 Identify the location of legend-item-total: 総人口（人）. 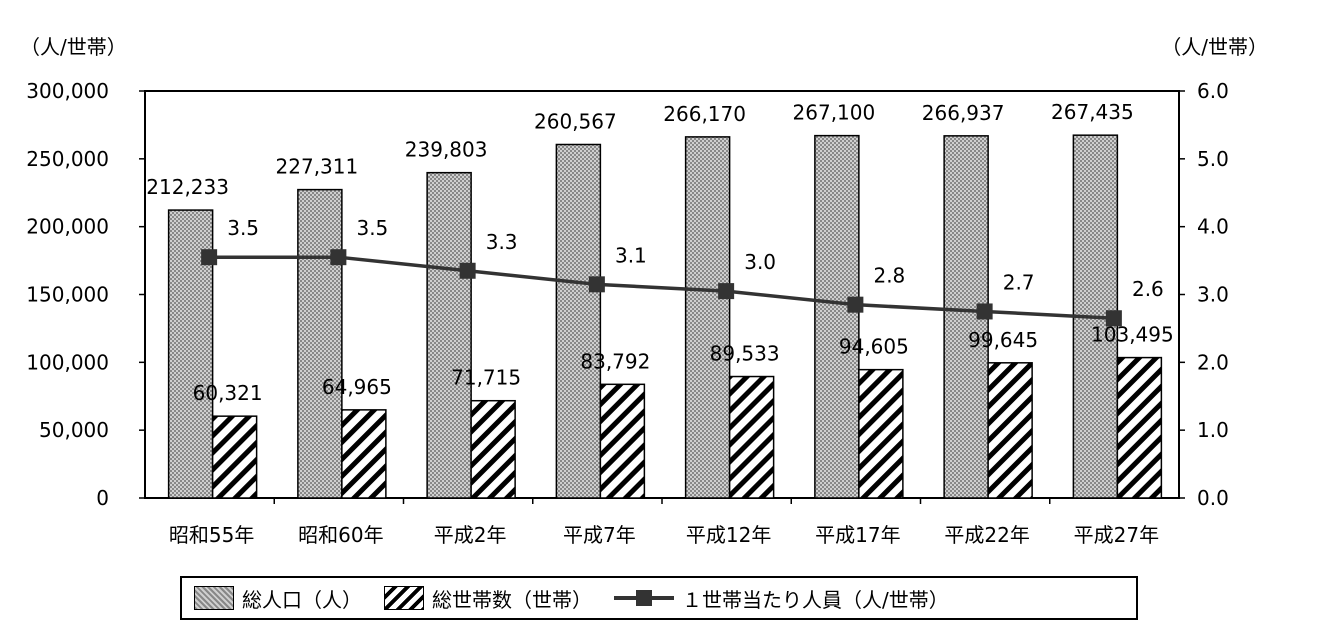
(278, 598).